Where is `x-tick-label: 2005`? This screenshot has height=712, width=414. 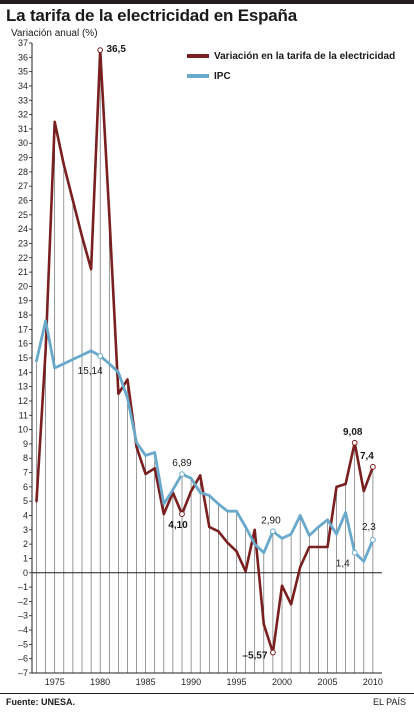 x-tick-label: 2005 is located at coordinates (327, 682).